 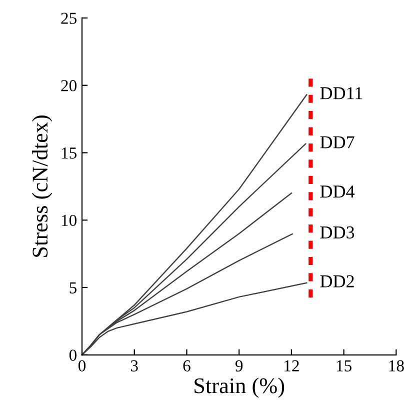 What do you see at coordinates (69, 86) in the screenshot?
I see `y-tick-label: 20` at bounding box center [69, 86].